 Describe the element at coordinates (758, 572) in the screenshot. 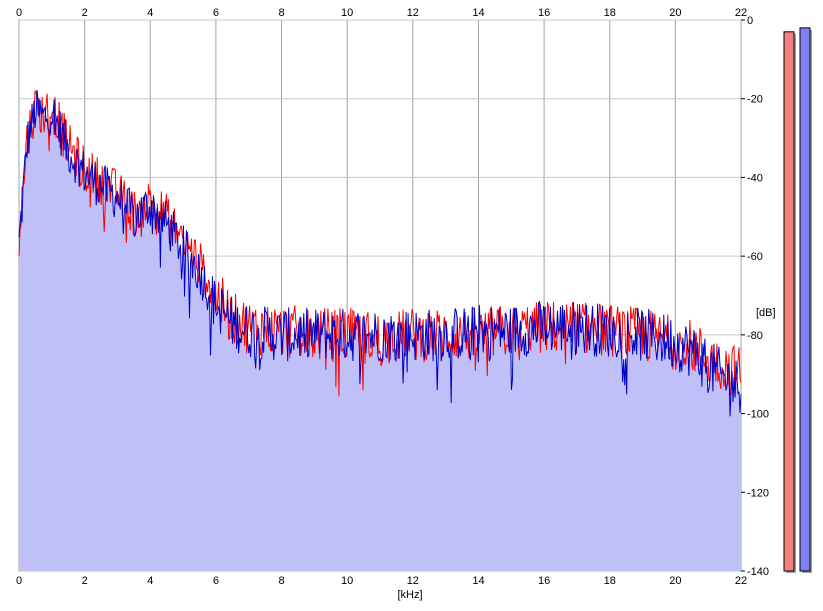

I see `y-tick-label-7: -140` at that location.